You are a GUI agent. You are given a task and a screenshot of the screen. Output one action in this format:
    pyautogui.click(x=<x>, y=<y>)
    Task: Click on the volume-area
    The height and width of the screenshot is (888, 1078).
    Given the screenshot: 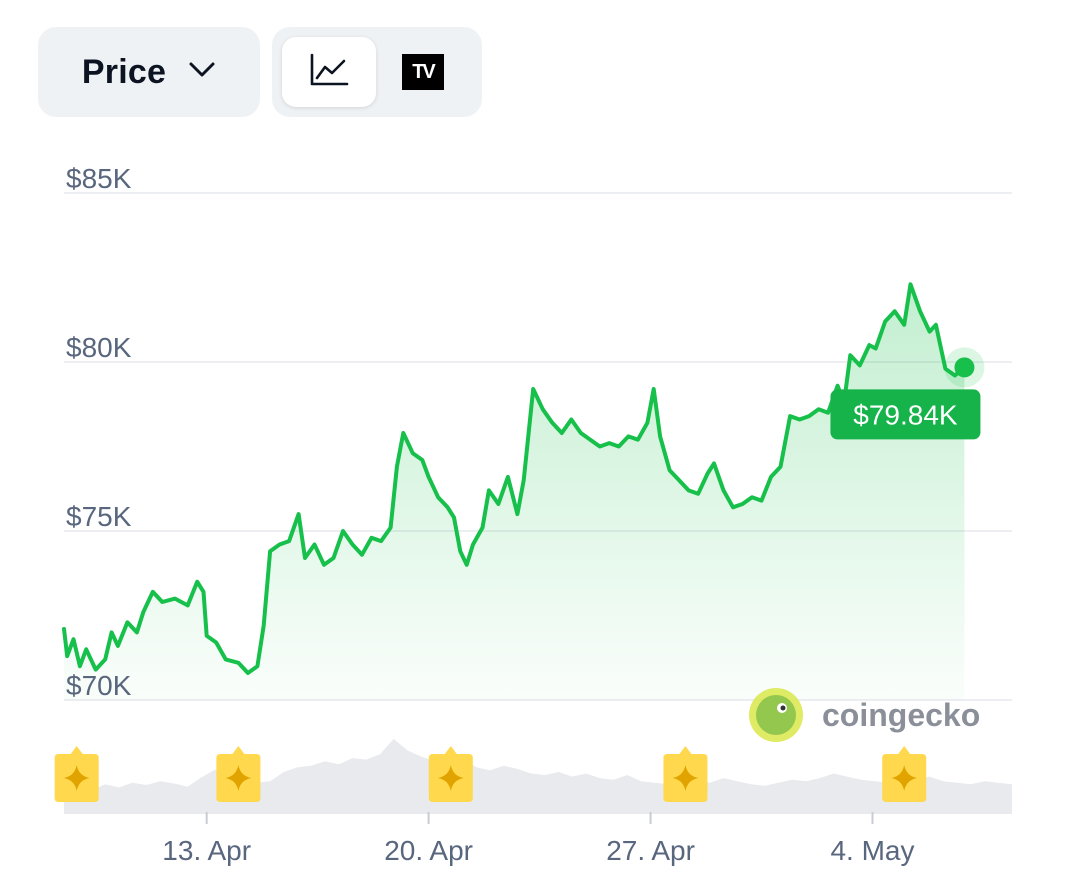 What is the action you would take?
    pyautogui.click(x=538, y=775)
    